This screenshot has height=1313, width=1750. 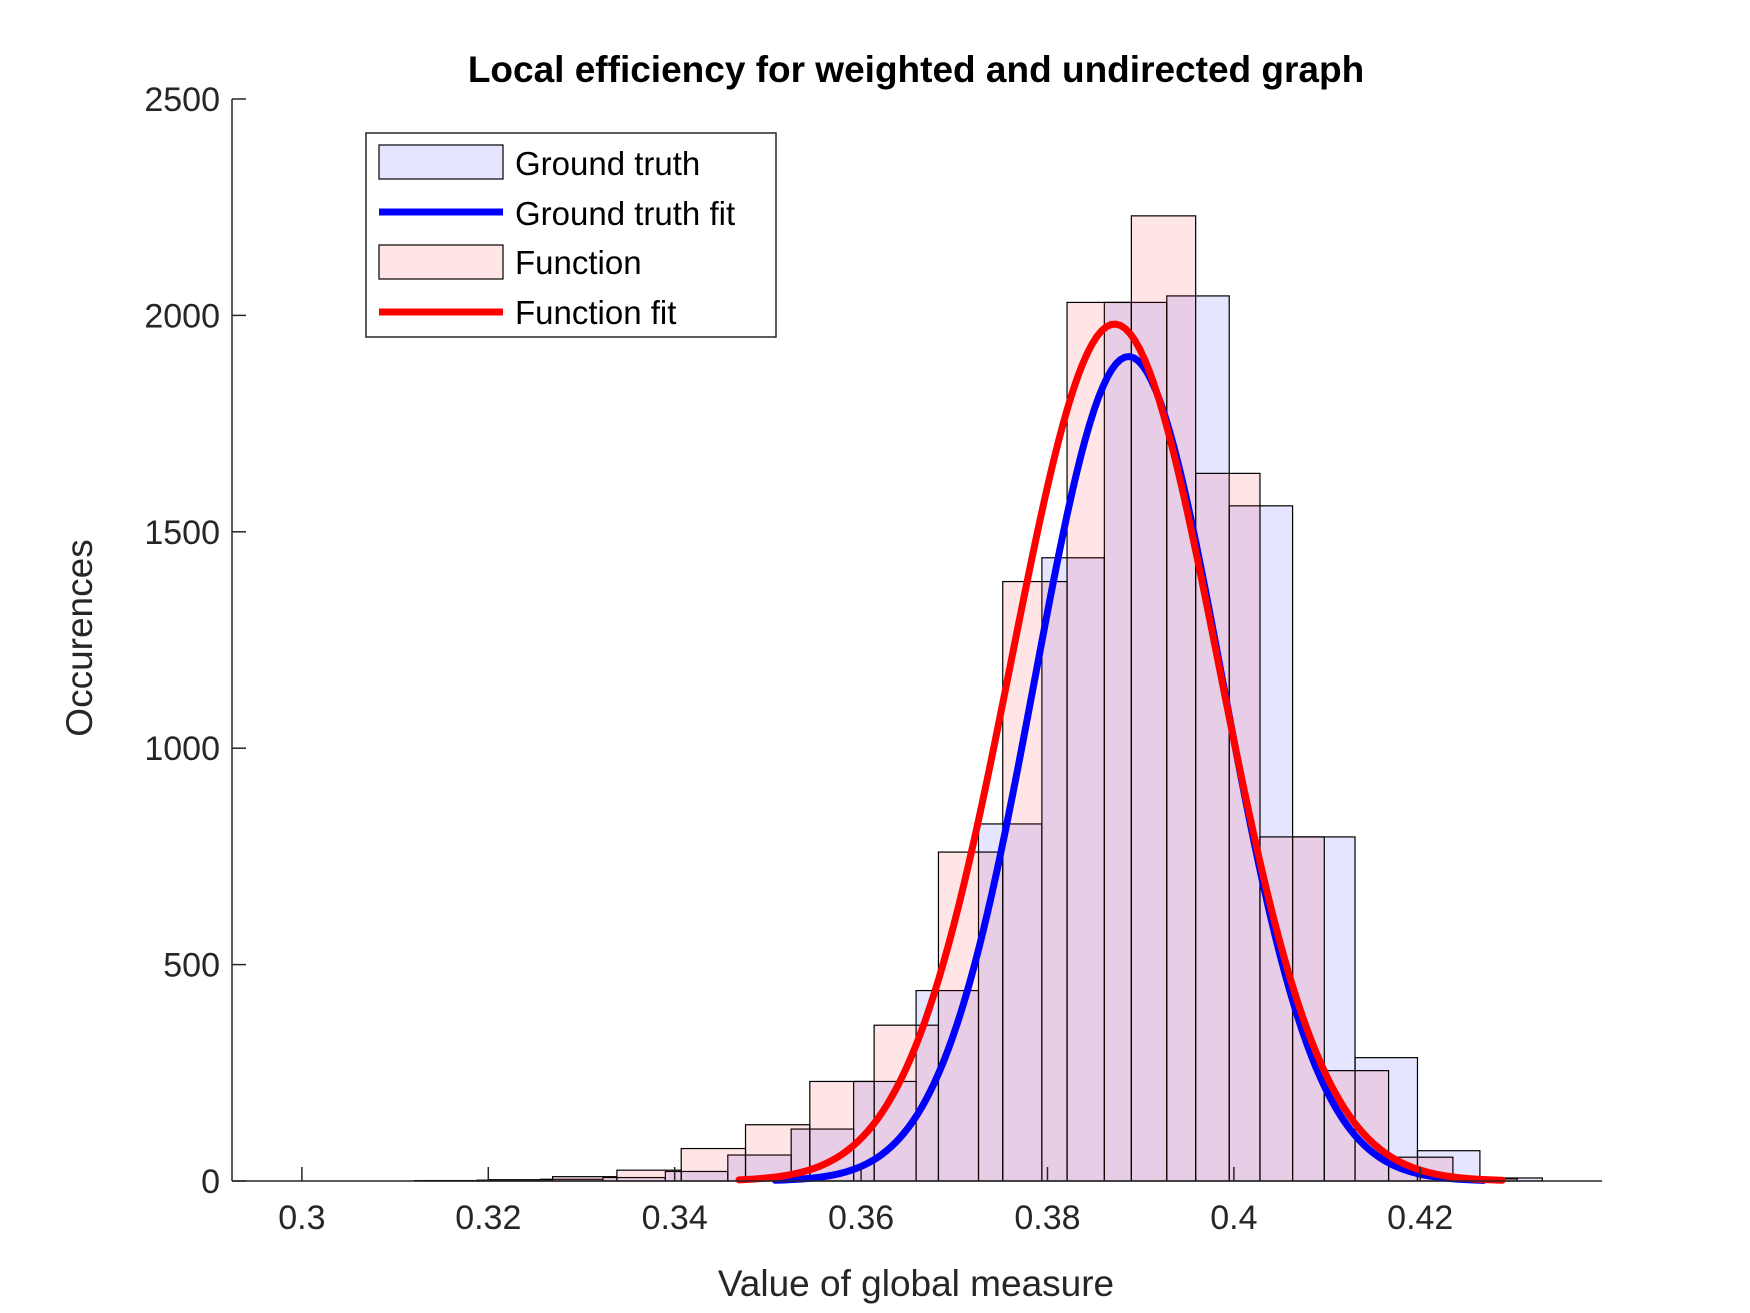 What do you see at coordinates (1420, 1218) in the screenshot?
I see `x-tick-label-6: 0.42` at bounding box center [1420, 1218].